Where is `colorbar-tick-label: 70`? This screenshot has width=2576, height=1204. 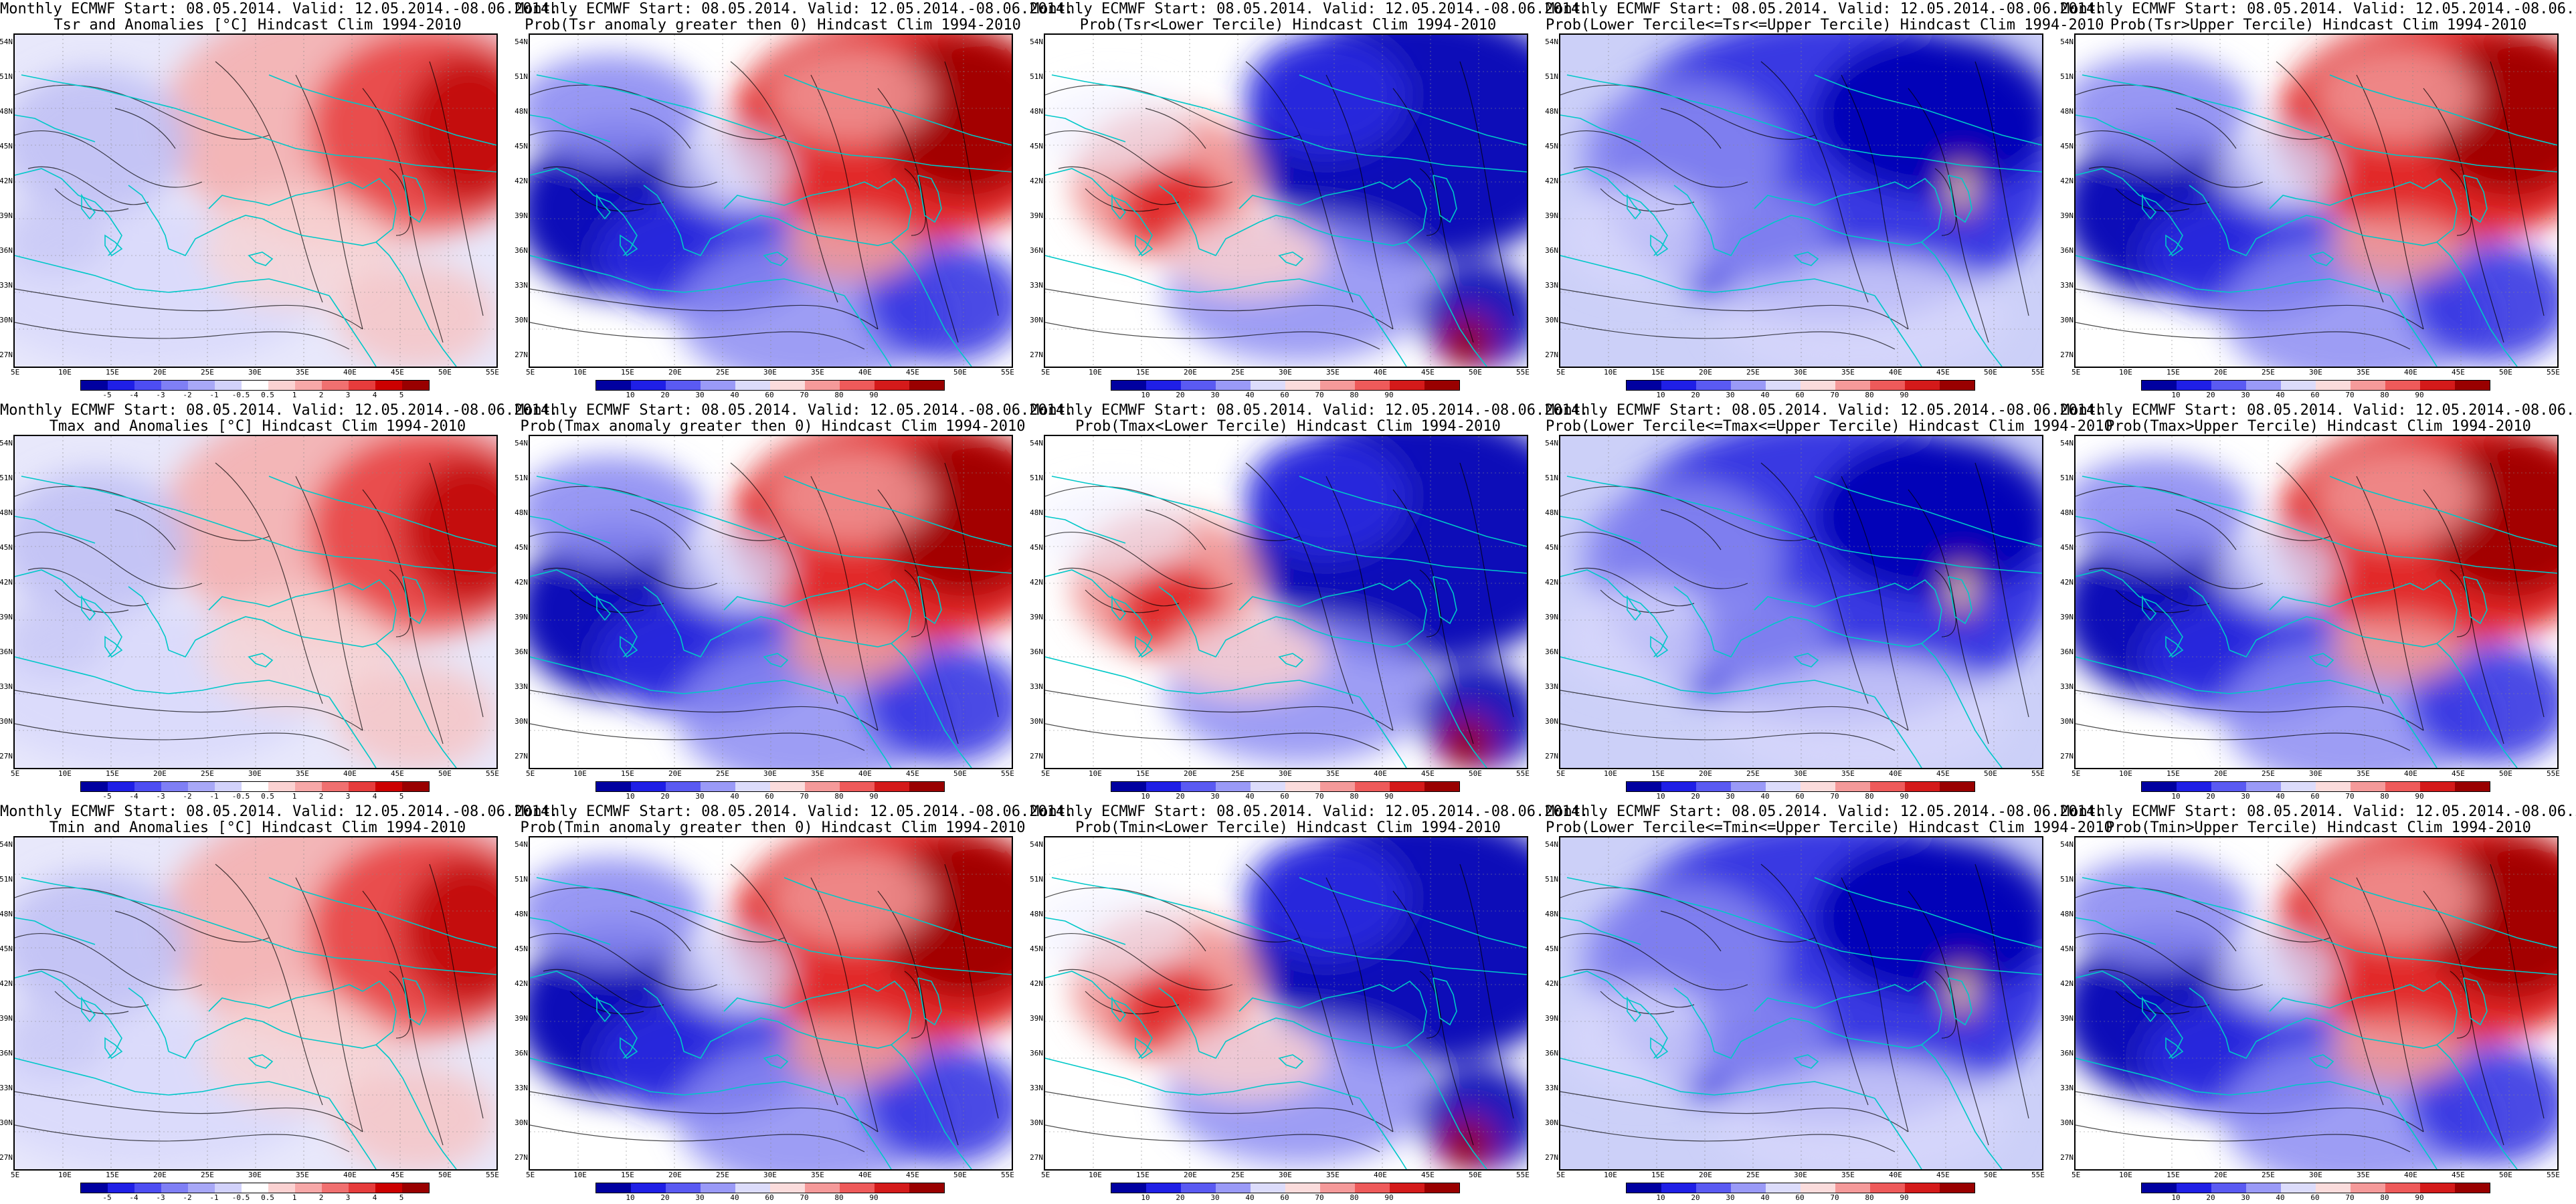
colorbar-tick-label: 70 is located at coordinates (805, 1197).